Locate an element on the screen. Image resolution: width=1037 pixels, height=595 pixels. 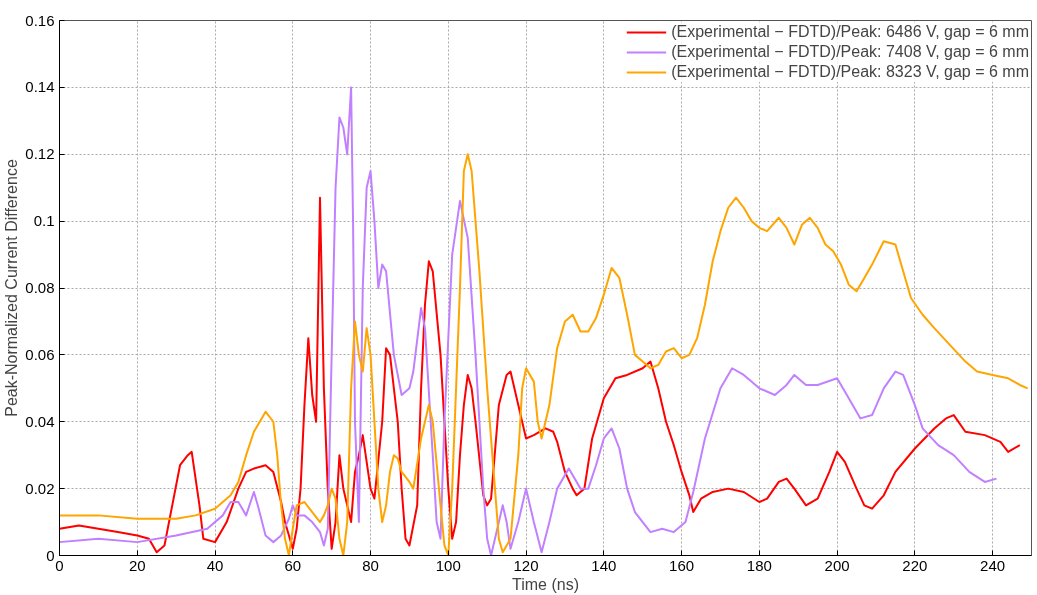
x-tick-label: 80 is located at coordinates (370, 565).